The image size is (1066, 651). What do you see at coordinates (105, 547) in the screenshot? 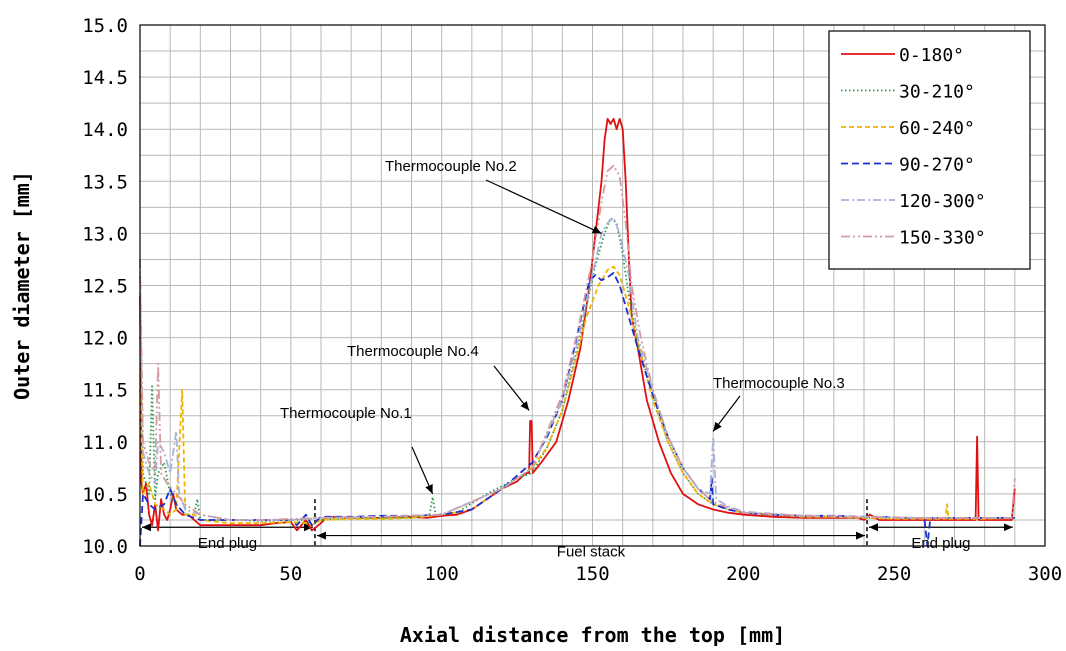
I see `y-tick-label: 10.0` at bounding box center [105, 547].